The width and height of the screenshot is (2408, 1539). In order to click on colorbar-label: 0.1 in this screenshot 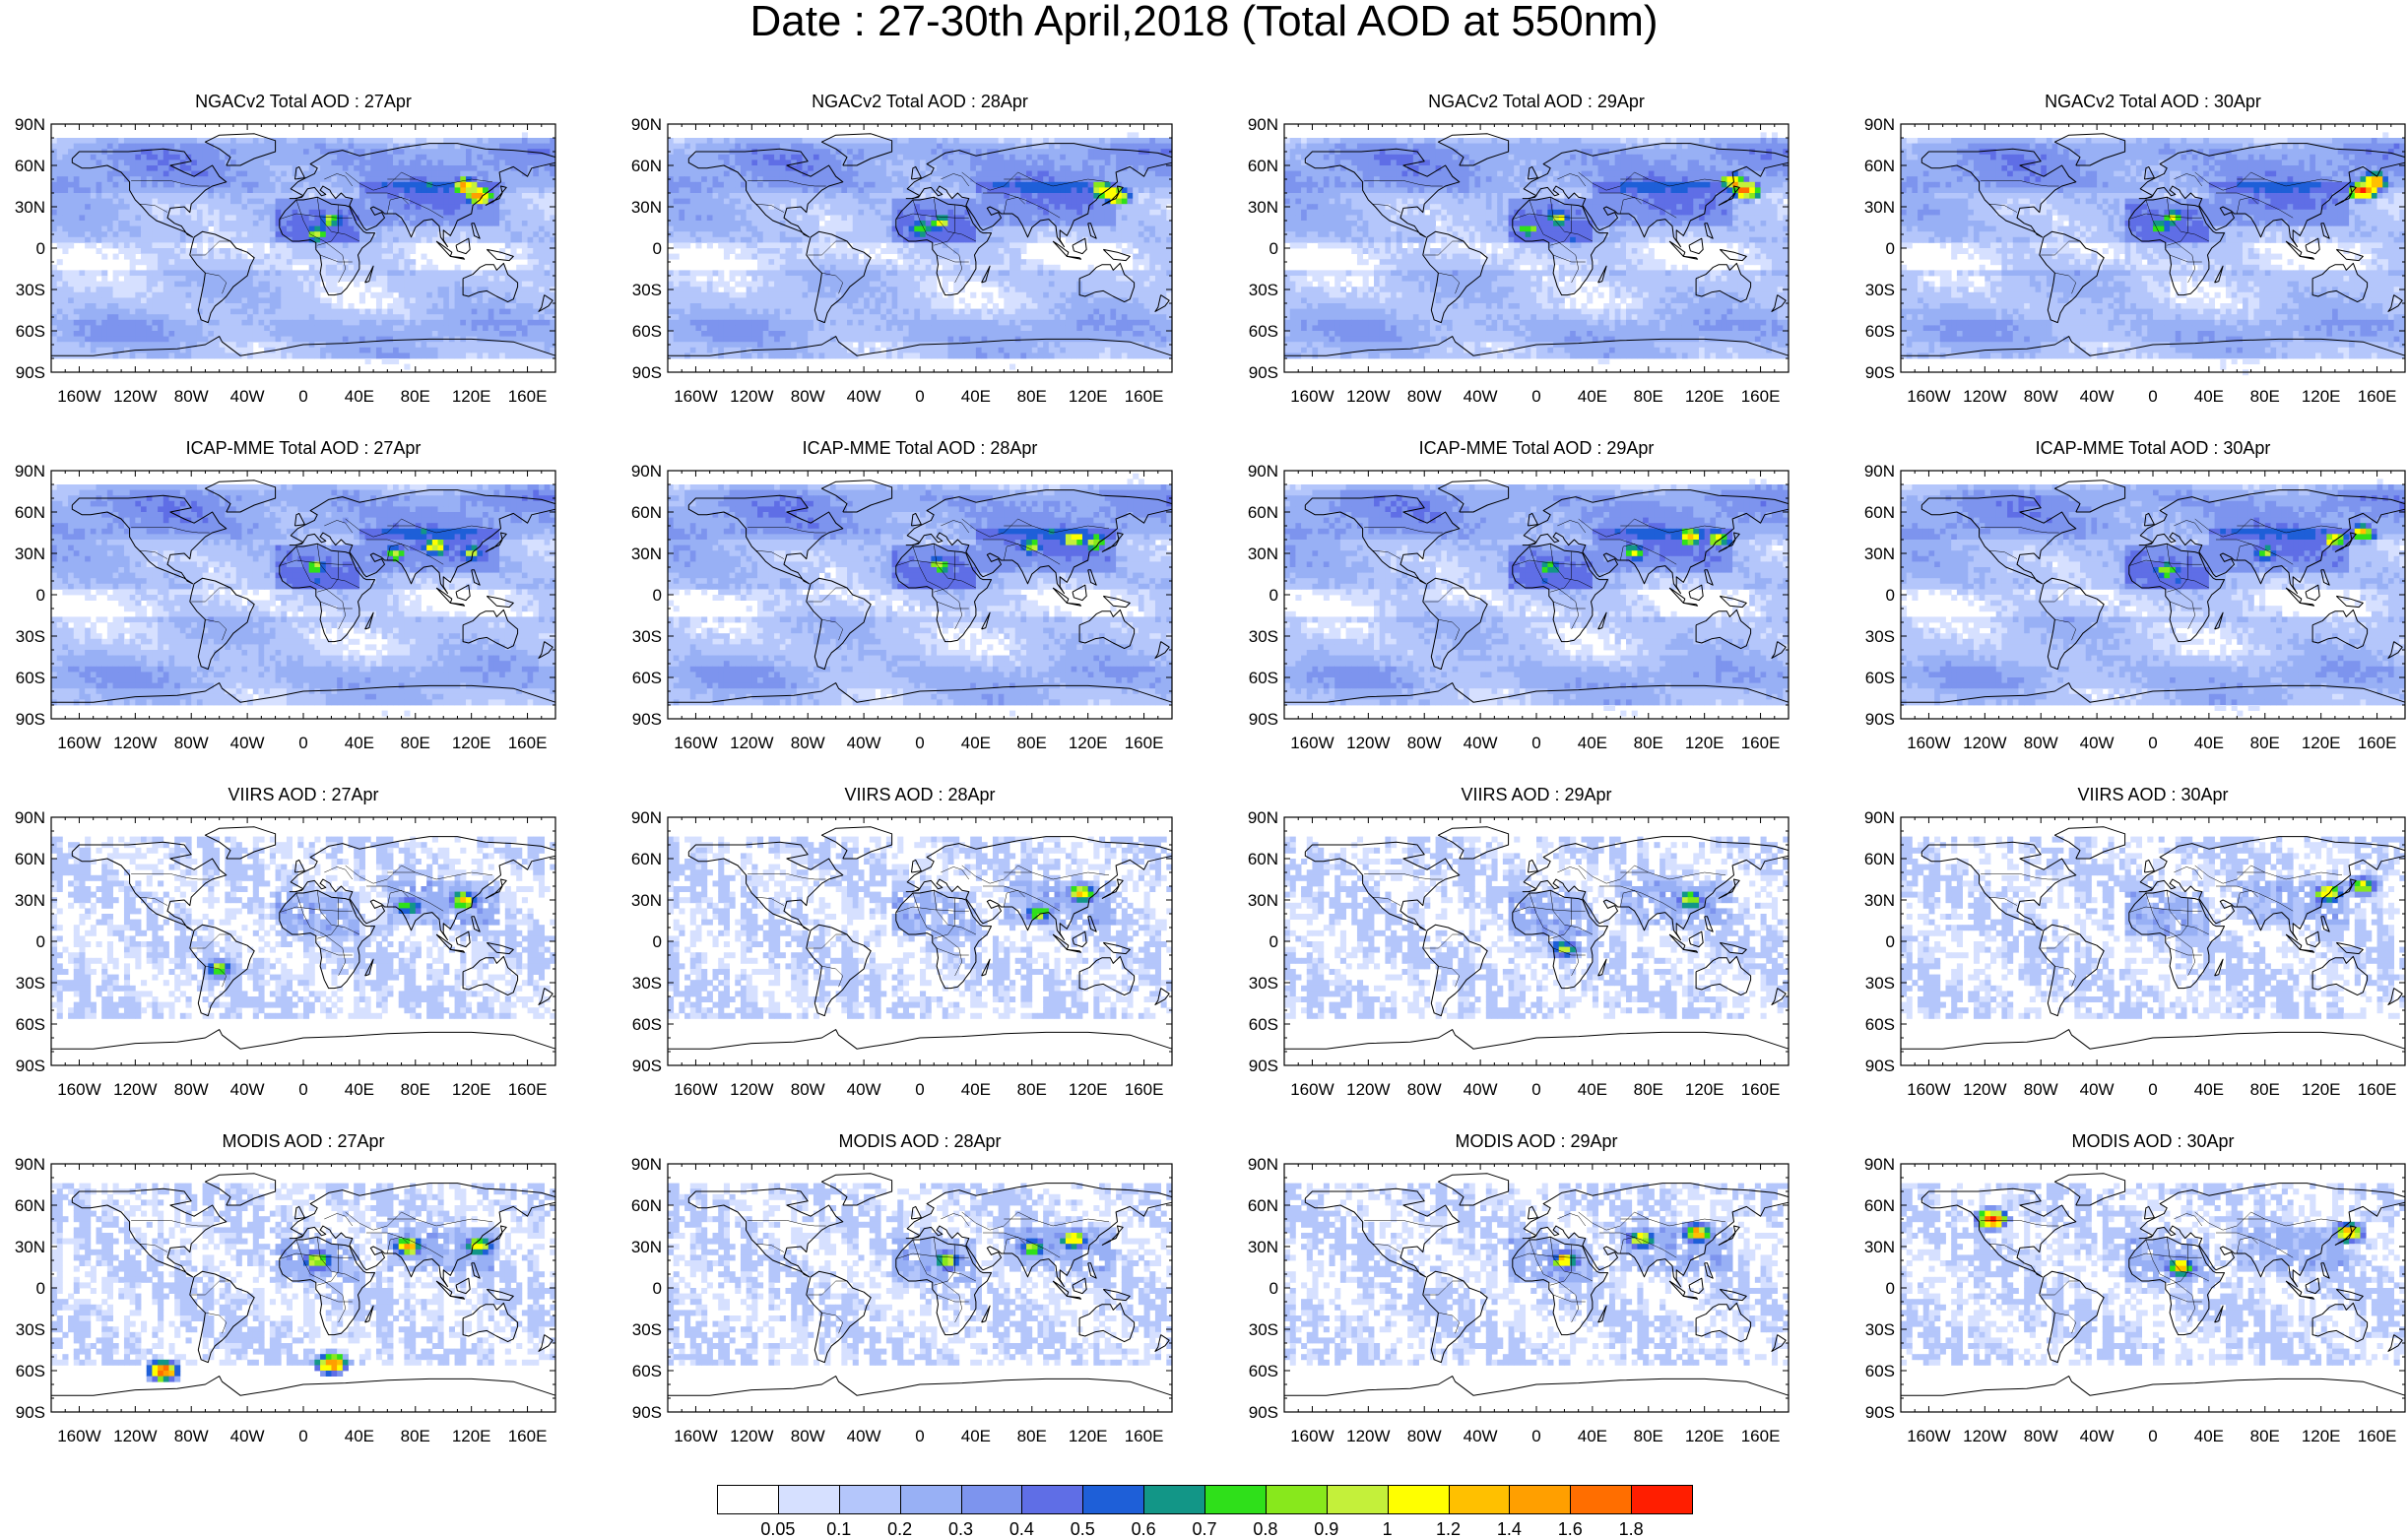, I will do `click(839, 1529)`.